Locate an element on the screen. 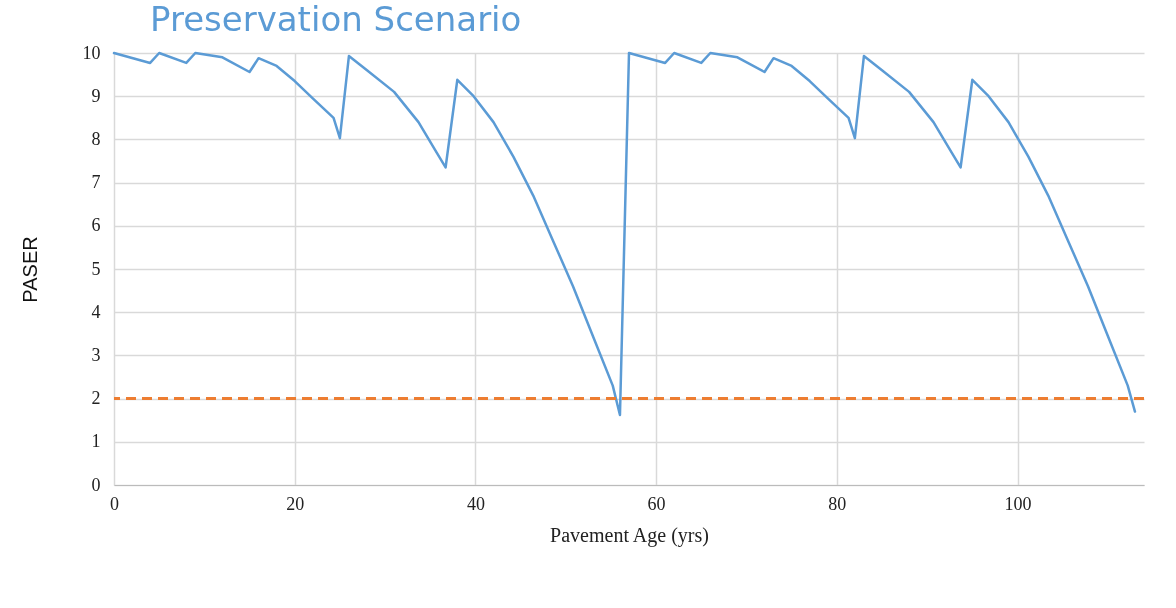  x-tick-label: 0 is located at coordinates (114, 503).